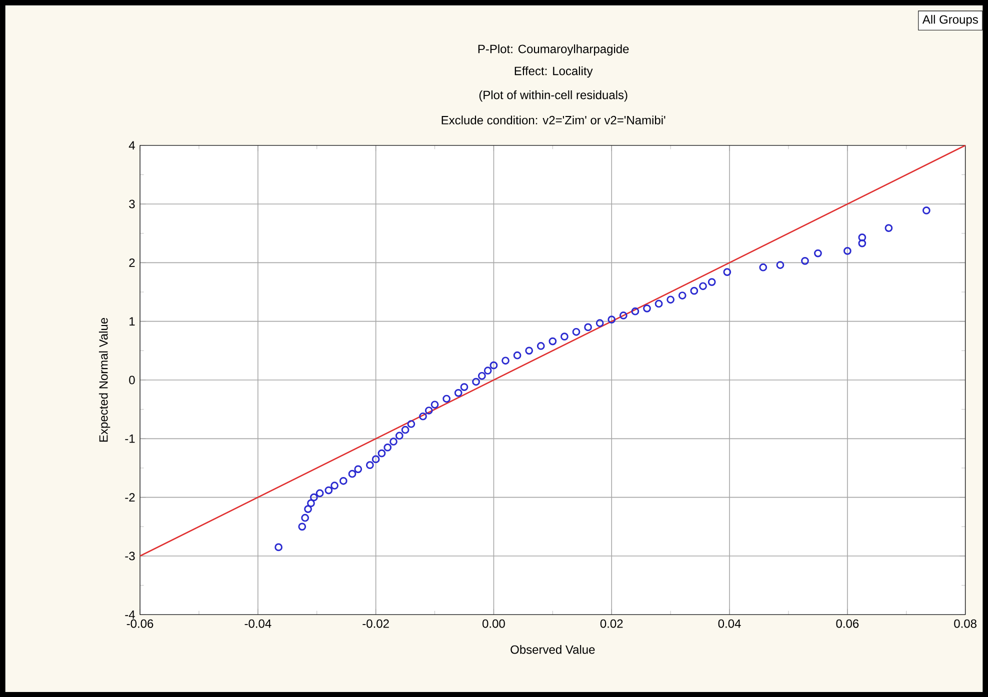 This screenshot has height=697, width=988. Describe the element at coordinates (553, 50) in the screenshot. I see `chart-title: P-Plot: Coumaroylharpagide` at that location.